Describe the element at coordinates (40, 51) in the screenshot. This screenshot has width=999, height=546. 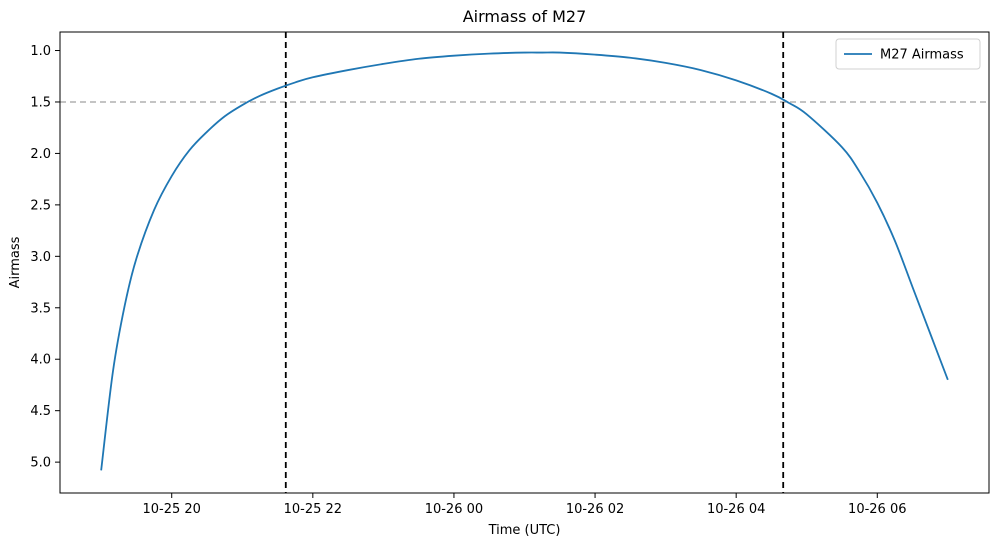
I see `y-tick-label: 1.0` at that location.